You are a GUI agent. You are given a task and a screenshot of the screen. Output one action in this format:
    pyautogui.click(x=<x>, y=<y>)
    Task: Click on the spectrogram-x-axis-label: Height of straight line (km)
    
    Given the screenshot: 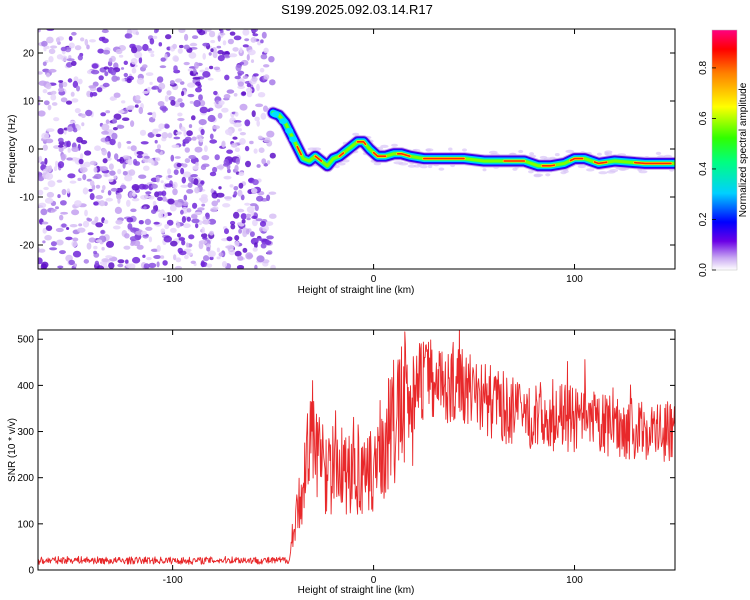 What is the action you would take?
    pyautogui.click(x=356, y=290)
    